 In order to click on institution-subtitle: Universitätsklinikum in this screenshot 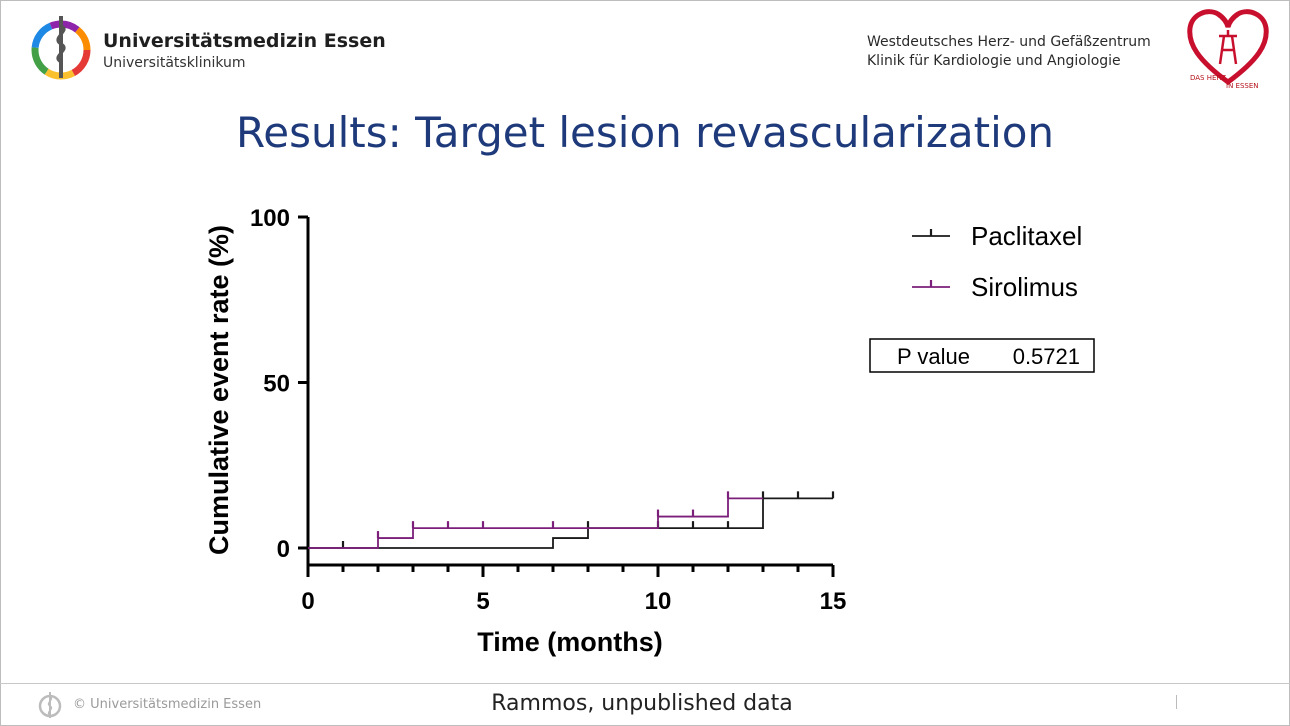, I will do `click(174, 63)`.